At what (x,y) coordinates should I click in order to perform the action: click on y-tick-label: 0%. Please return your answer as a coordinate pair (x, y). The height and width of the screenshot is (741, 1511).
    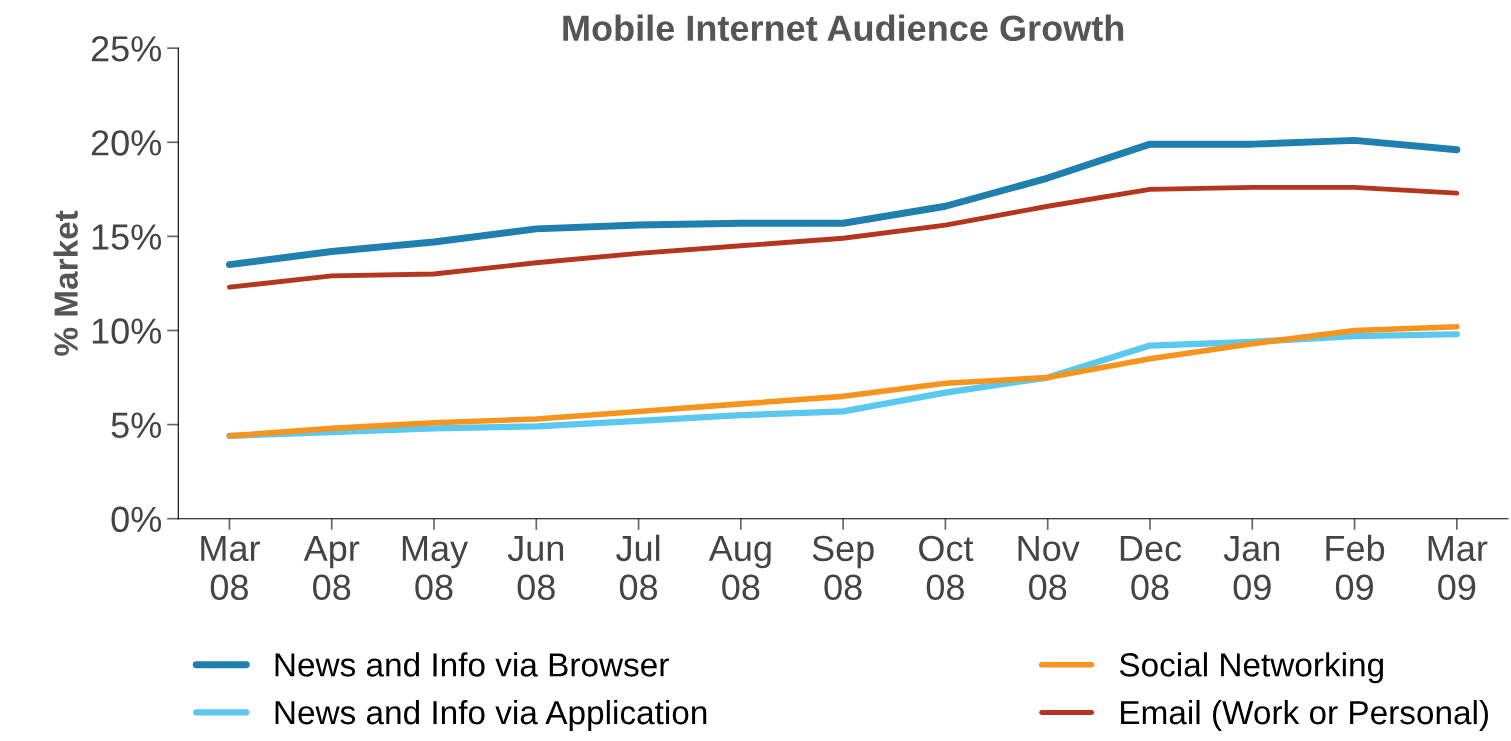
    Looking at the image, I should click on (136, 519).